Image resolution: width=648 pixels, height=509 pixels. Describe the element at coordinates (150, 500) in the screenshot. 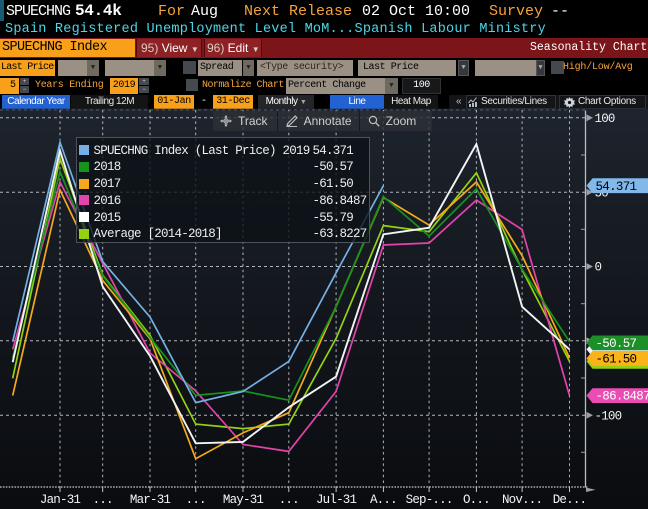

I see `svg-text: Mar-31` at that location.